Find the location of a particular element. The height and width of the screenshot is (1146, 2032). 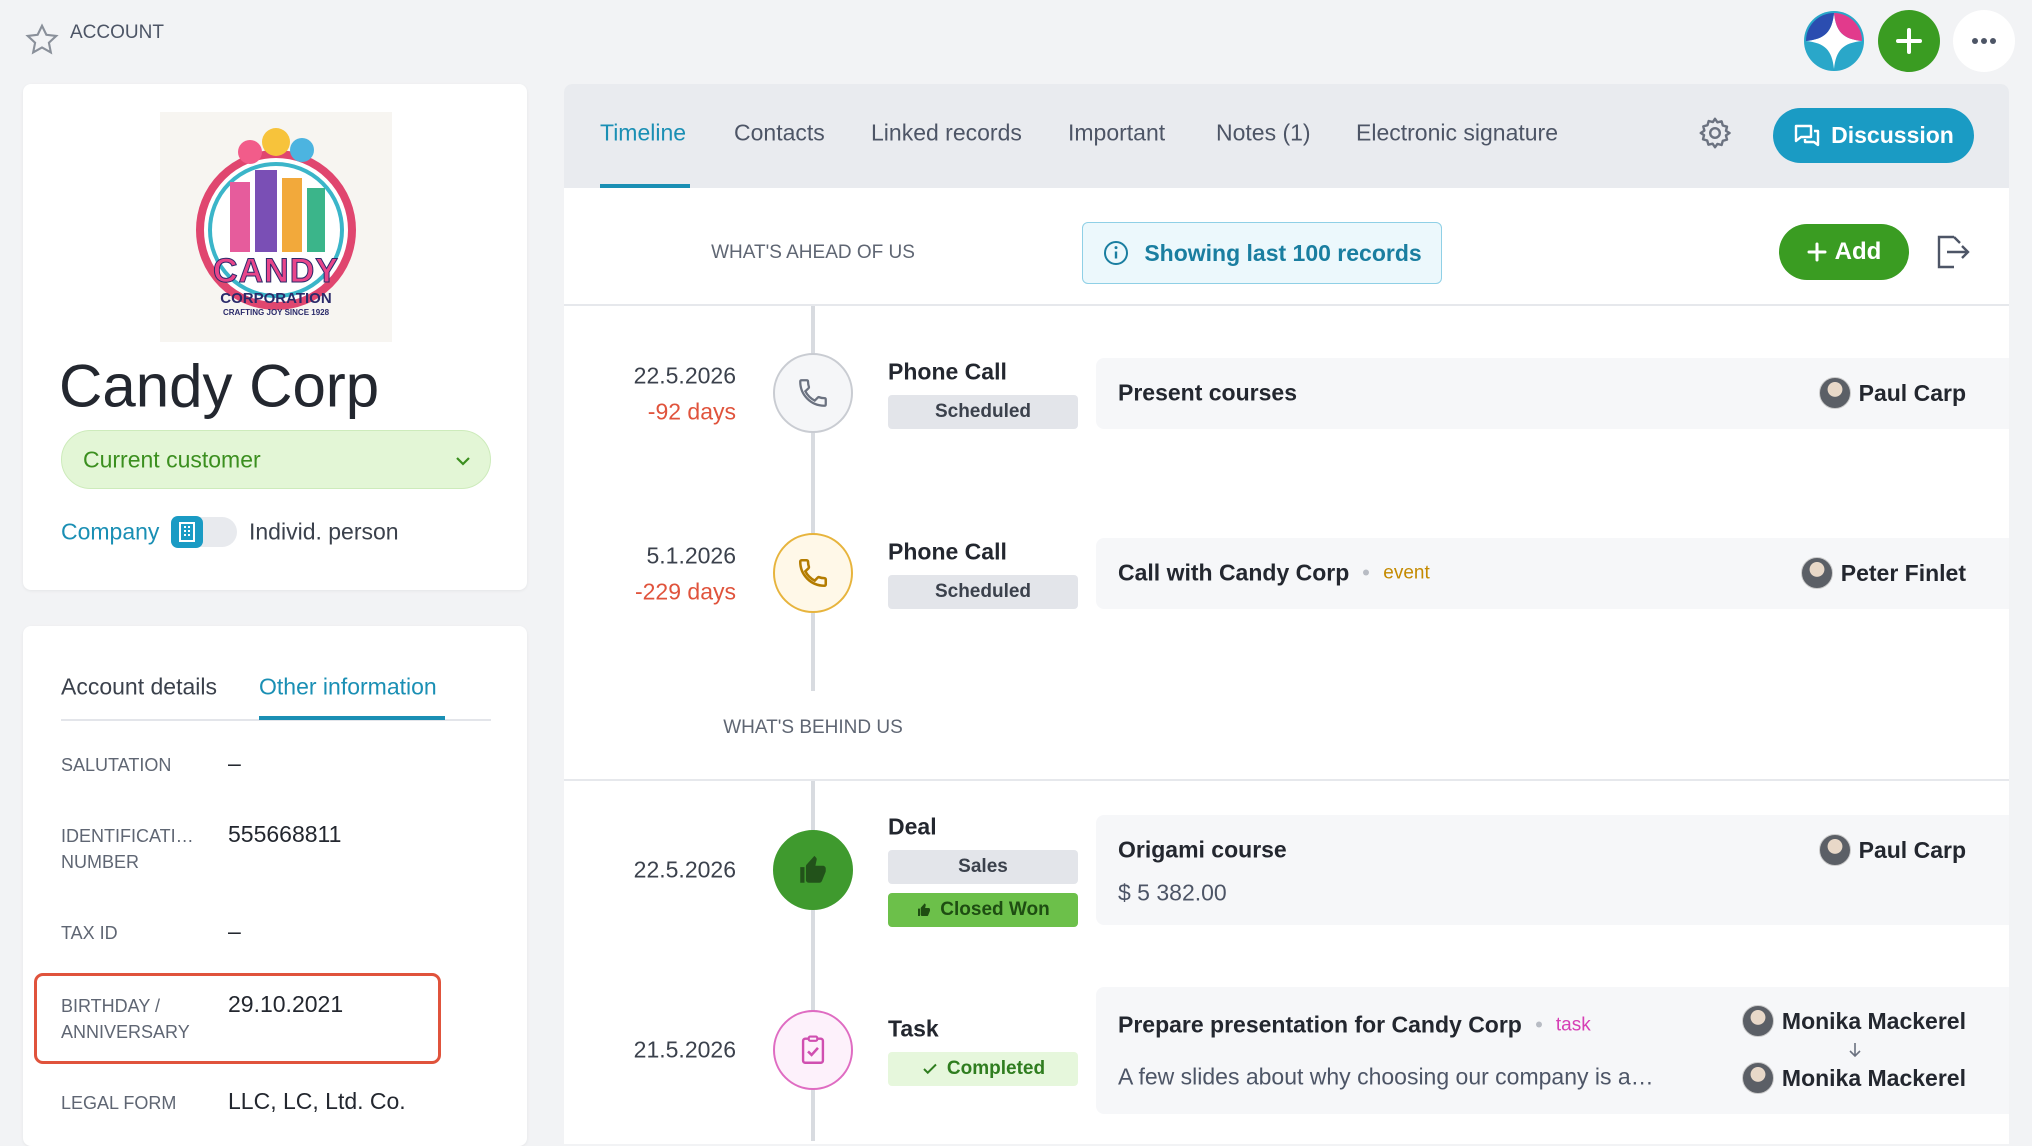

field-label: BIRTHDAY / ANNIVERSARY is located at coordinates (125, 1019).